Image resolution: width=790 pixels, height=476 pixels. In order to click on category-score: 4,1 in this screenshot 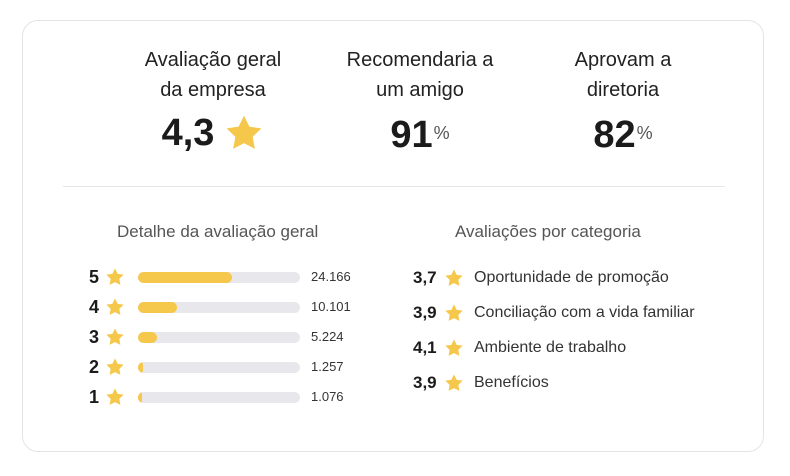, I will do `click(425, 347)`.